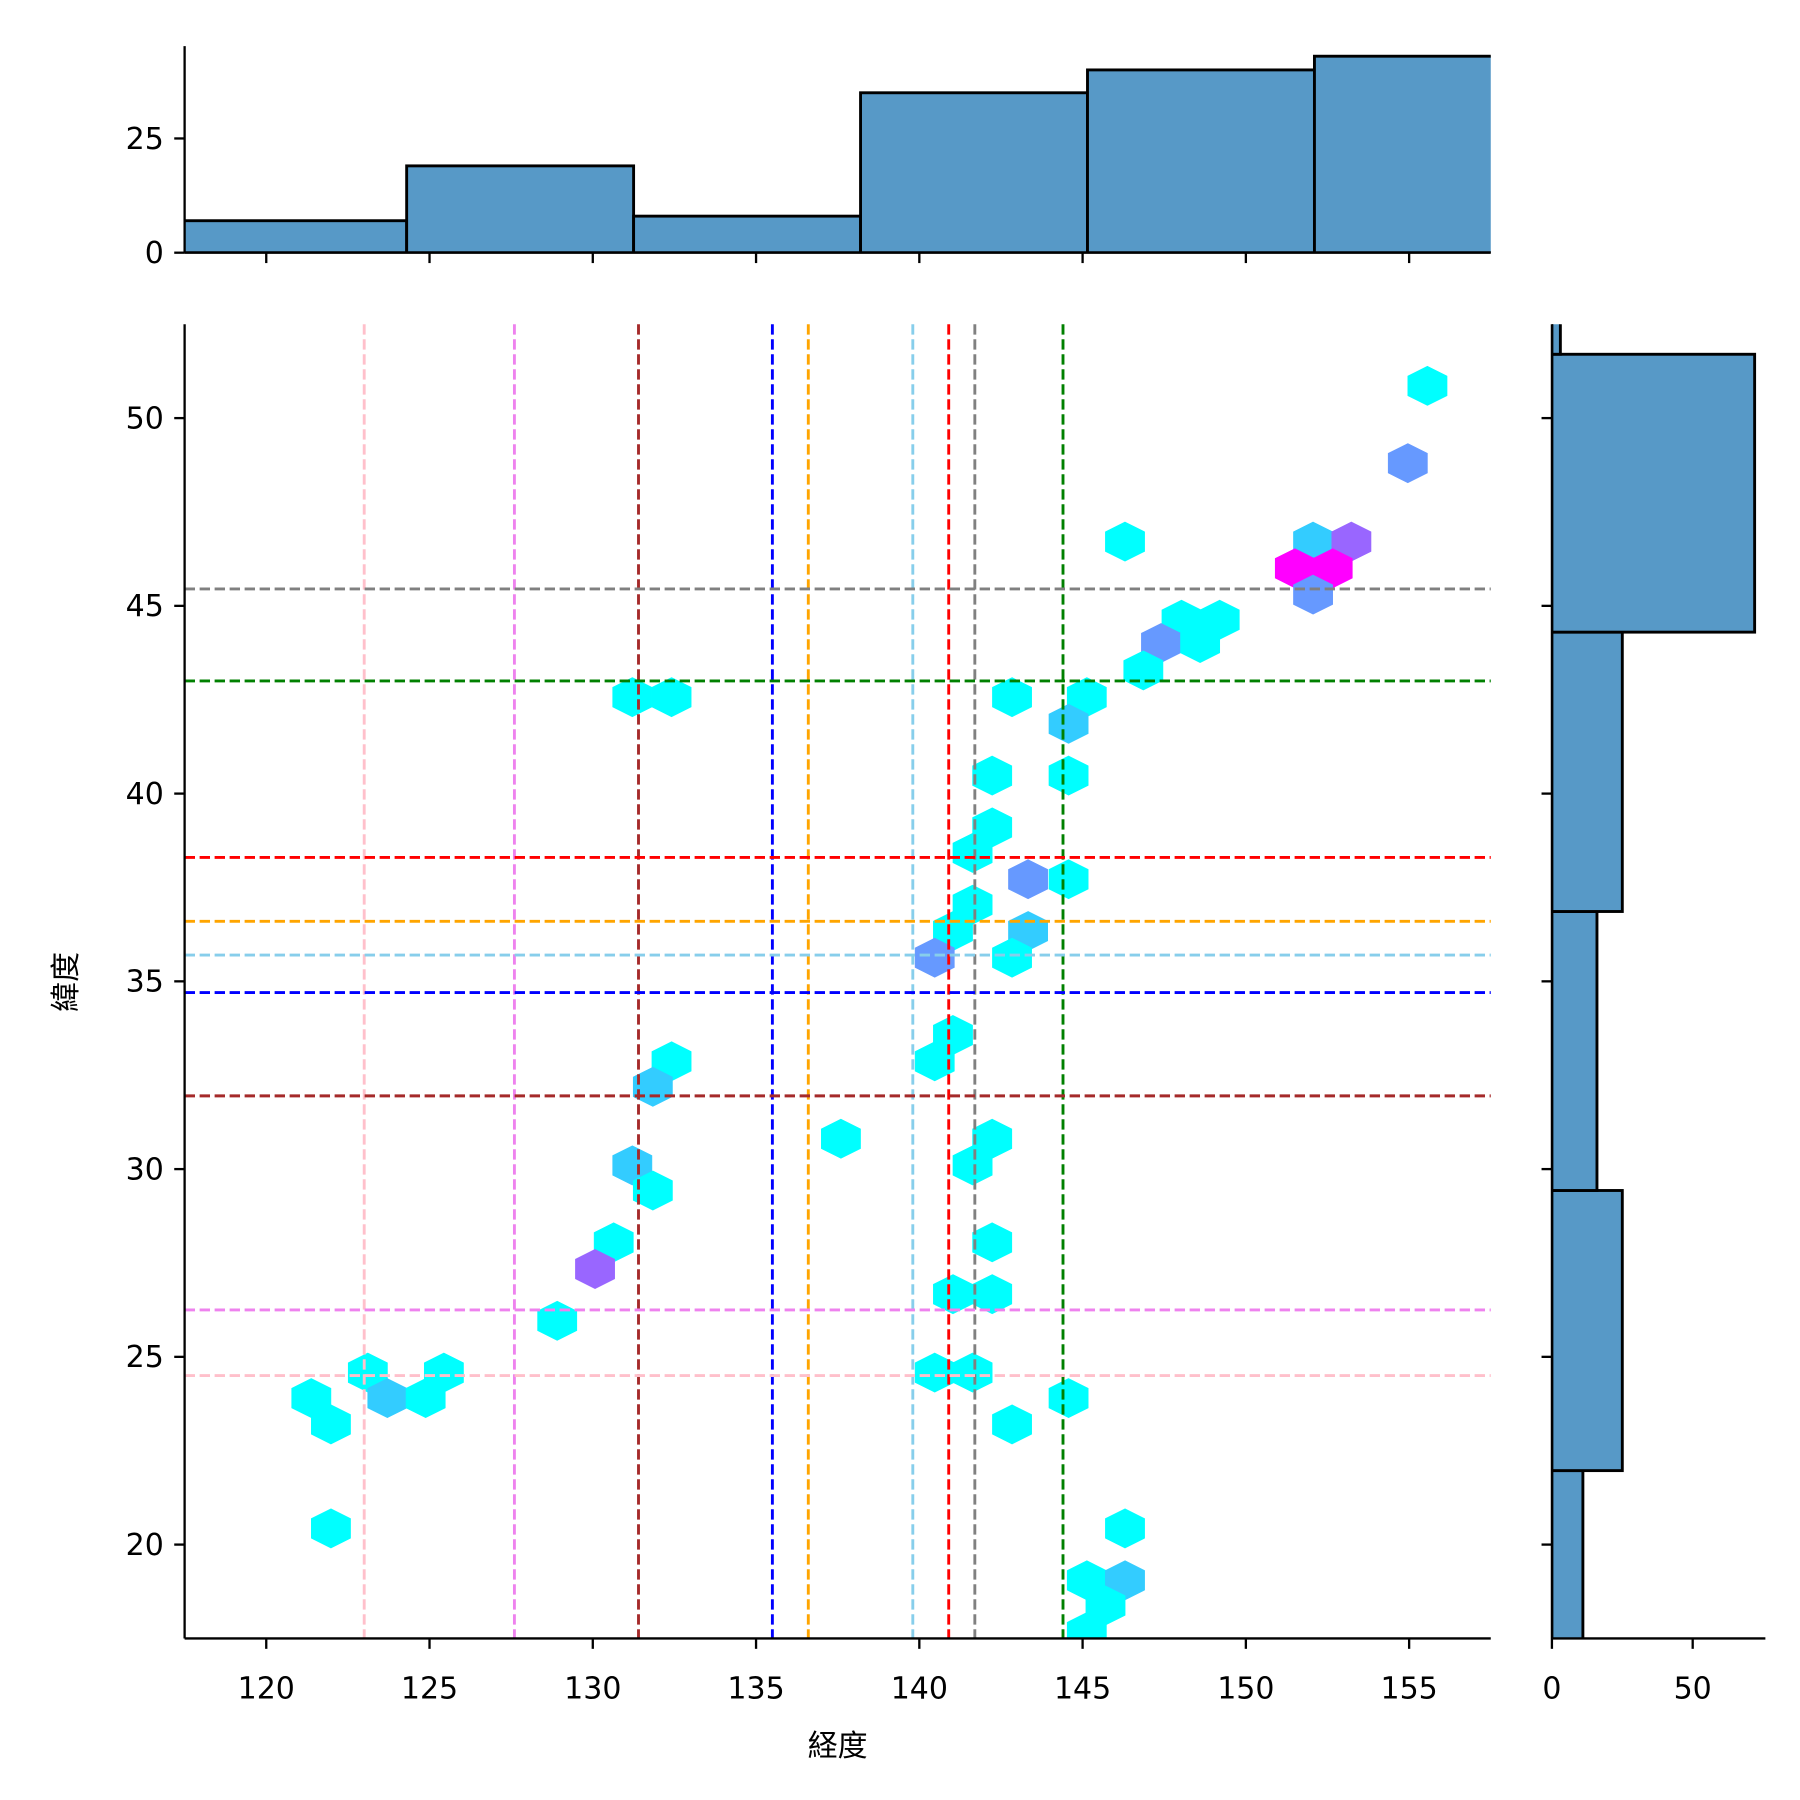 This screenshot has height=1800, width=1800. Describe the element at coordinates (429, 1688) in the screenshot. I see `x-tick-label: 125` at that location.